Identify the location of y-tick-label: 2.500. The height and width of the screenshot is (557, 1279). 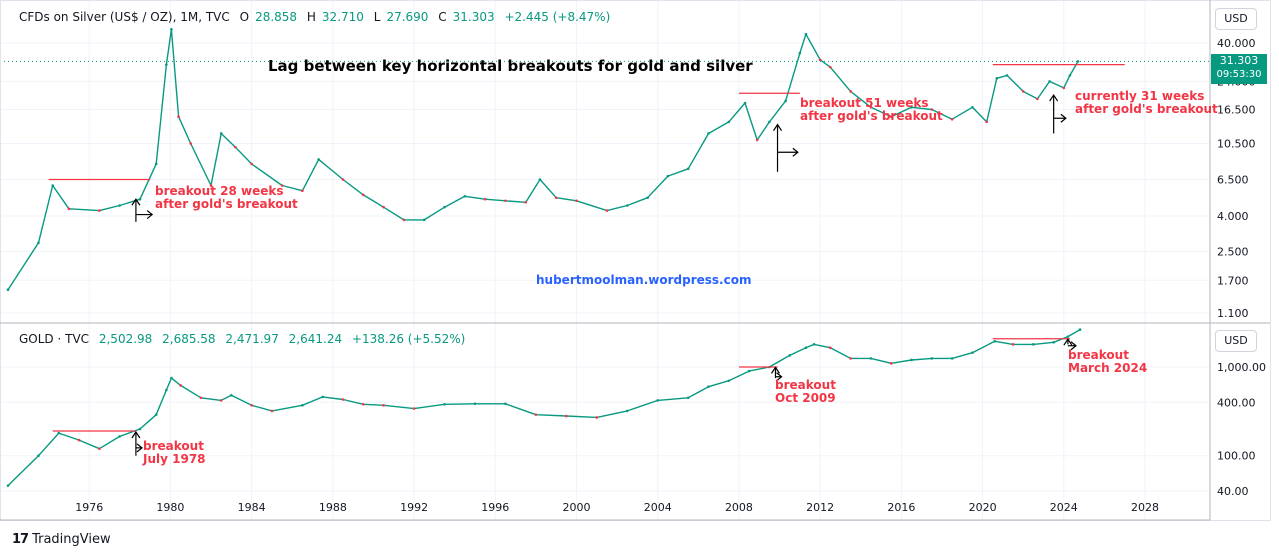
(1233, 251).